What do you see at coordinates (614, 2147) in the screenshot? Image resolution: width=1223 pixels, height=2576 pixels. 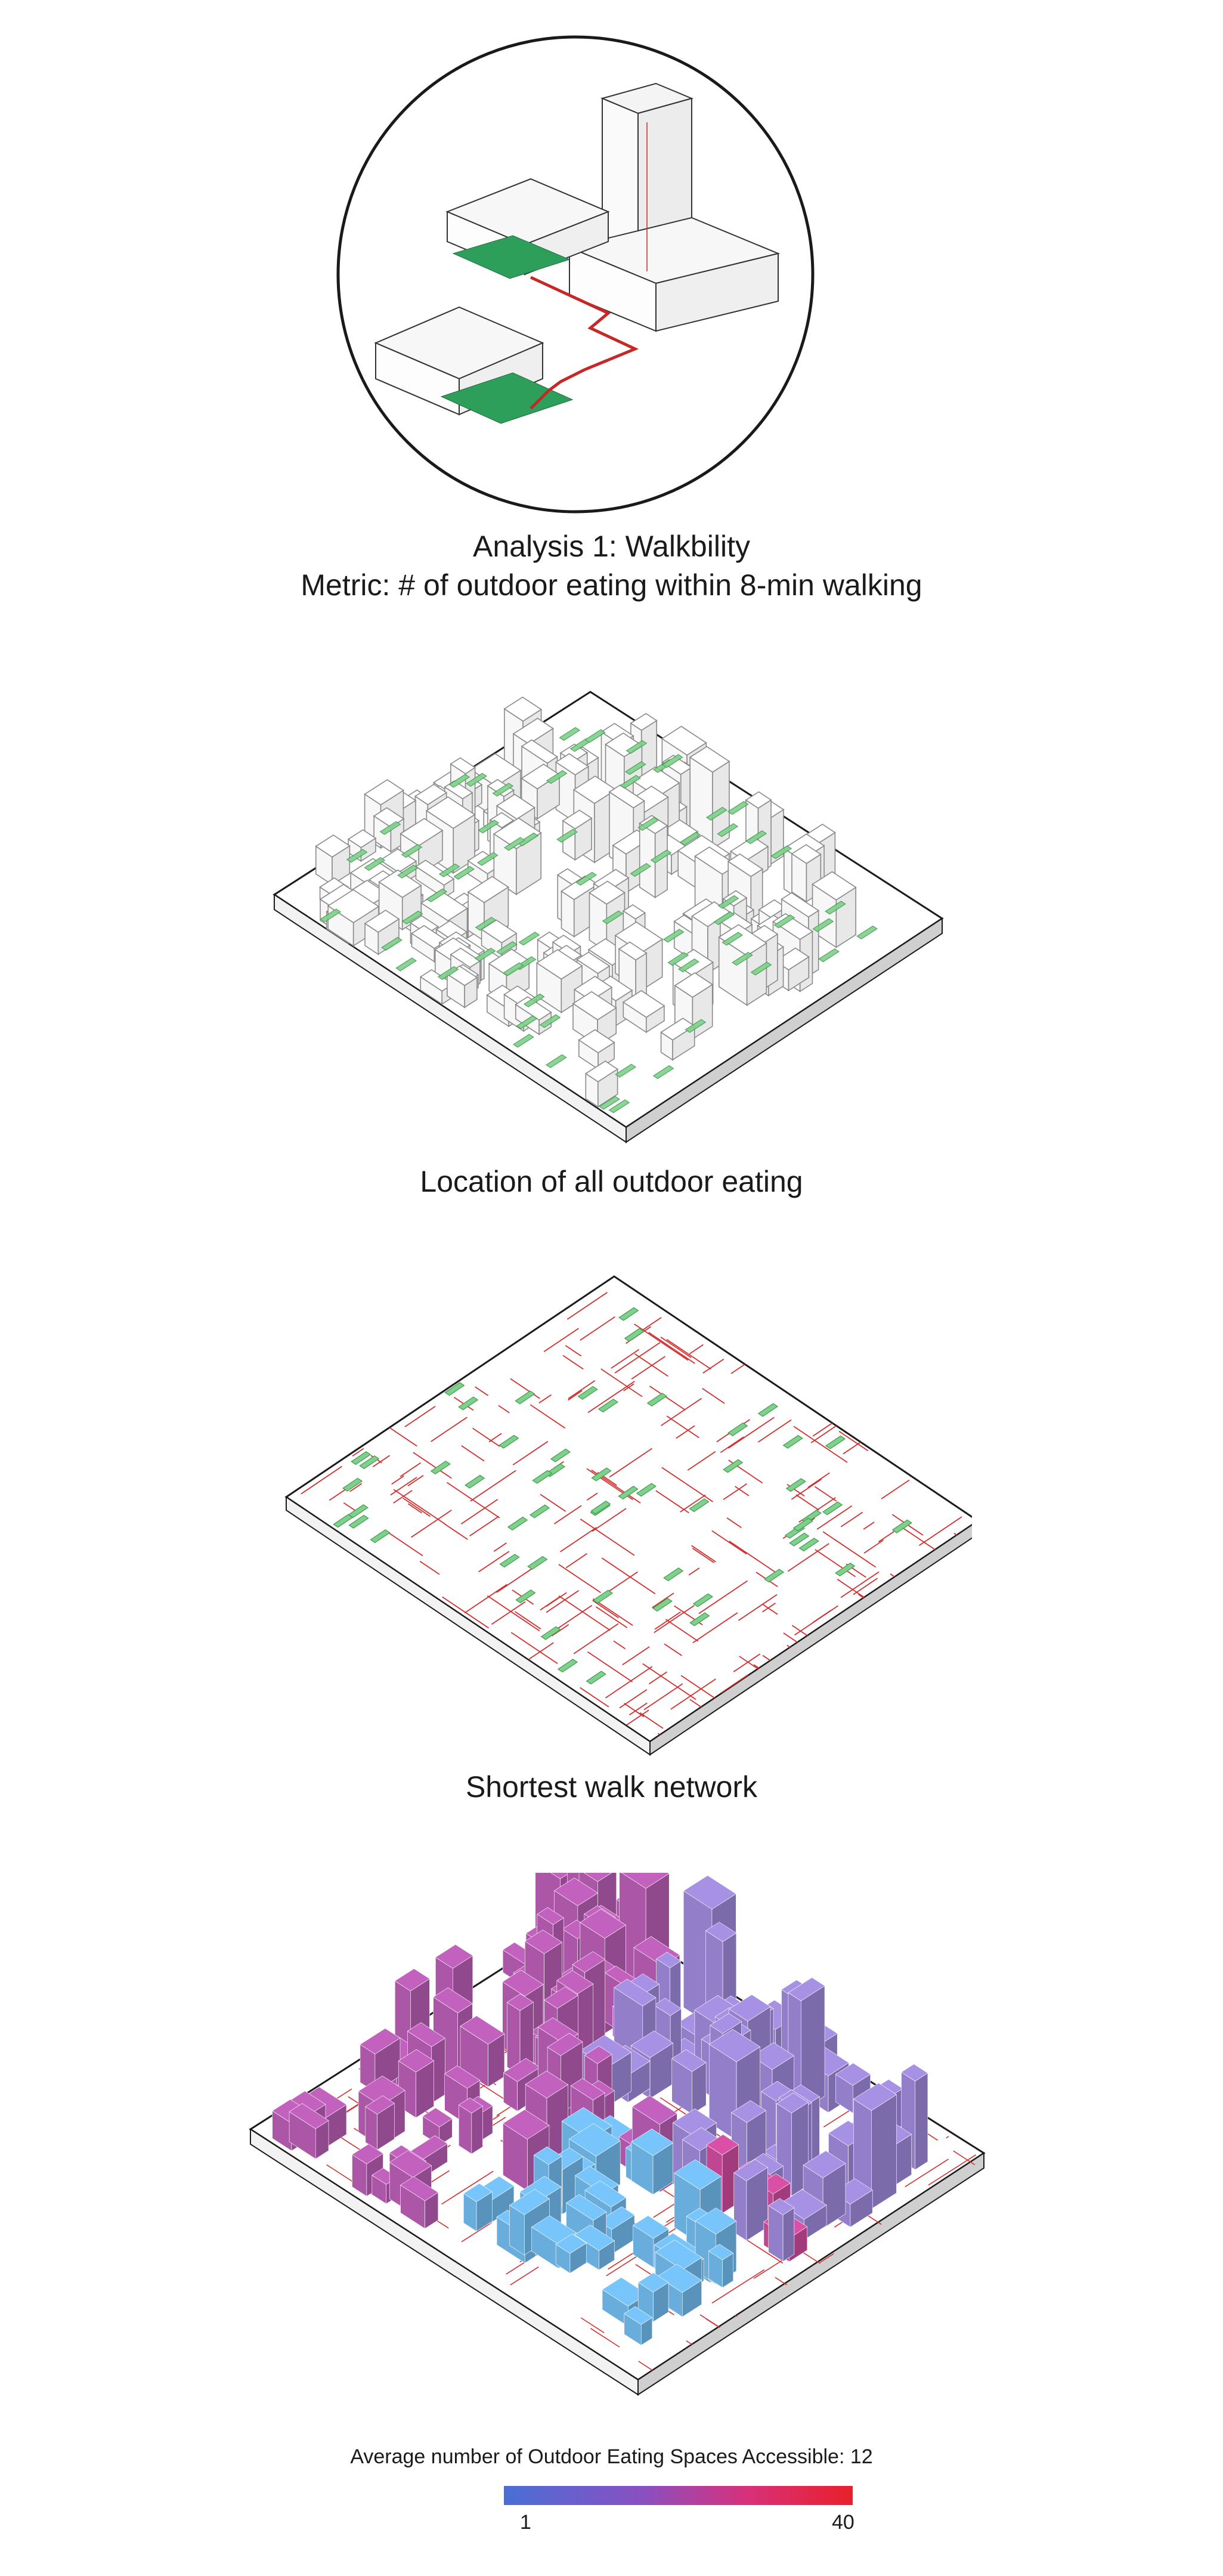 I see `panel-accessibility-map` at bounding box center [614, 2147].